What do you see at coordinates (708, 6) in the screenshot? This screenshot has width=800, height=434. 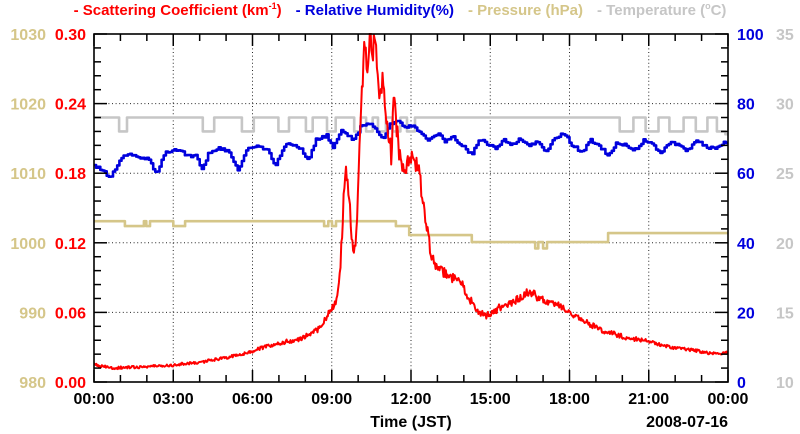 I see `legend-sup-temperature: o` at bounding box center [708, 6].